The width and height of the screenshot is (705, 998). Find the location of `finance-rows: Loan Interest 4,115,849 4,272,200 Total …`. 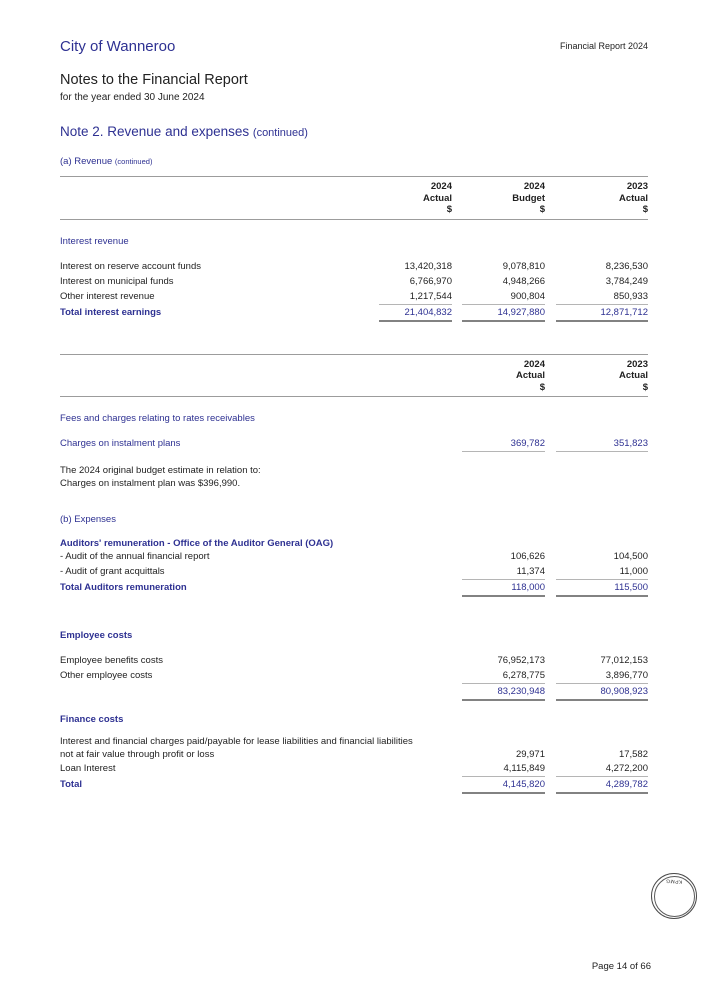

finance-rows: Loan Interest 4,115,849 4,272,200 Total … is located at coordinates (354, 777).